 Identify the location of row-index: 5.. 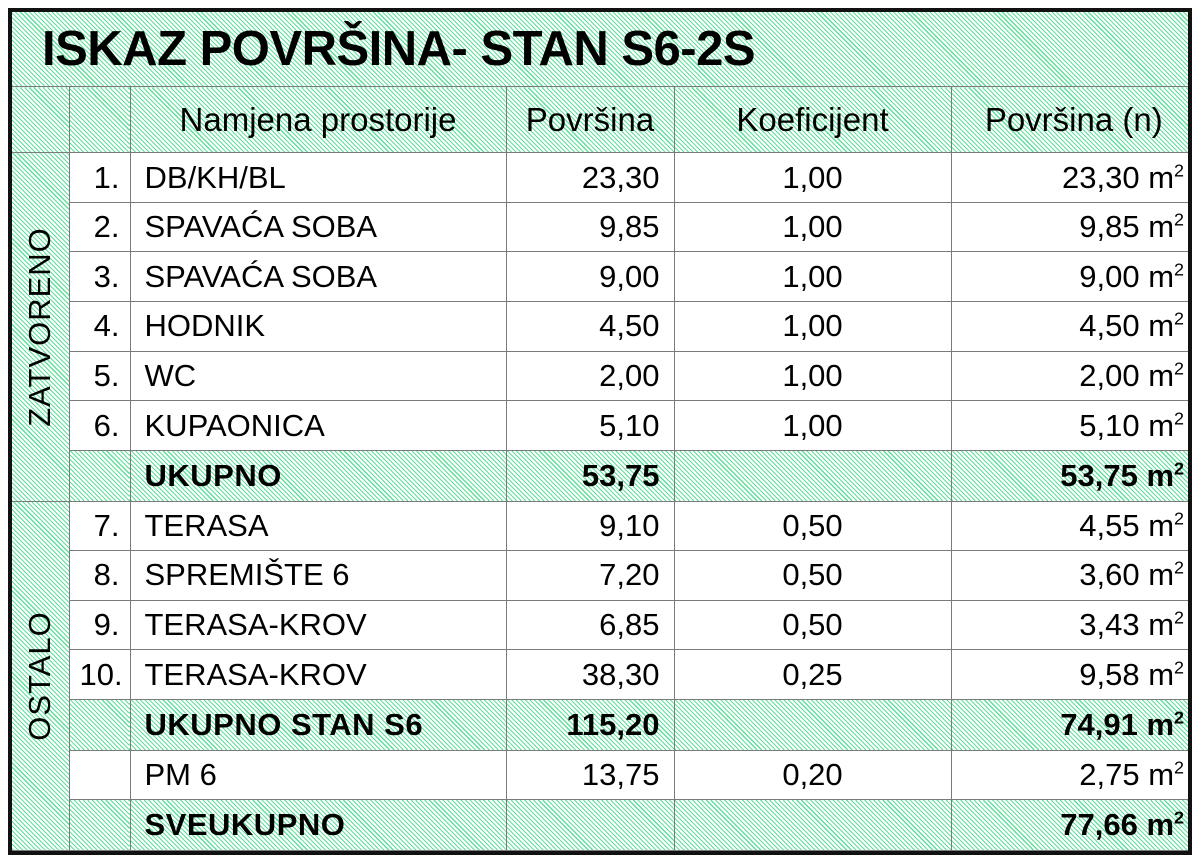
(99, 376).